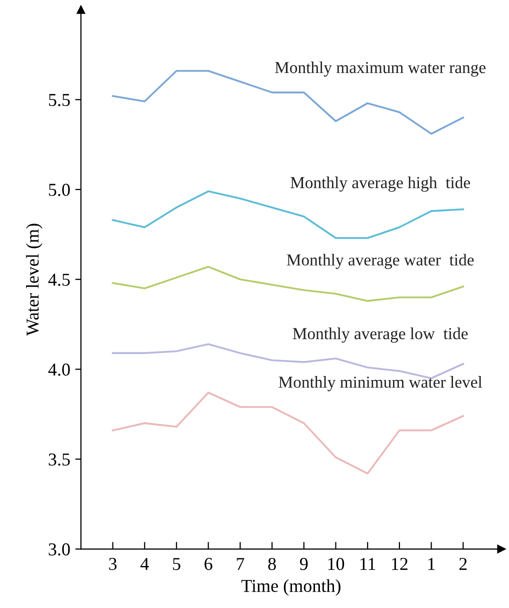  I want to click on y-tick-label: 4.5, so click(59, 280).